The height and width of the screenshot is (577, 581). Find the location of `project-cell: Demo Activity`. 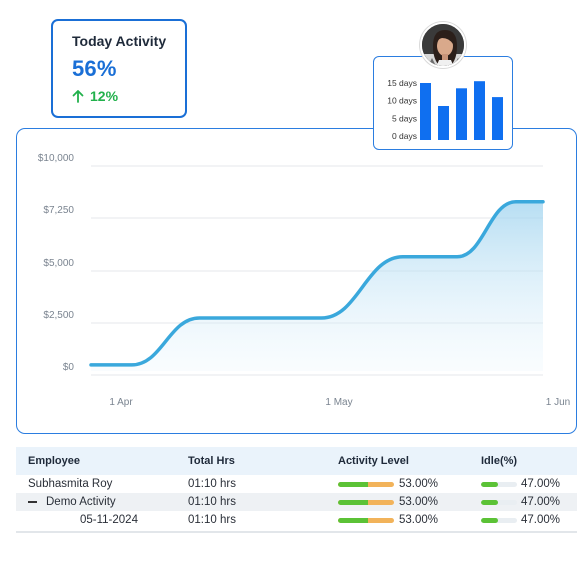

project-cell: Demo Activity is located at coordinates (102, 502).